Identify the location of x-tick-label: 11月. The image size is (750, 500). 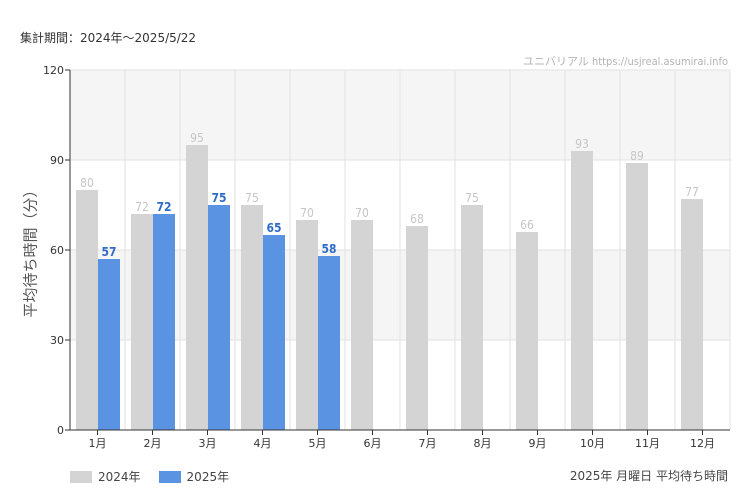
(647, 443).